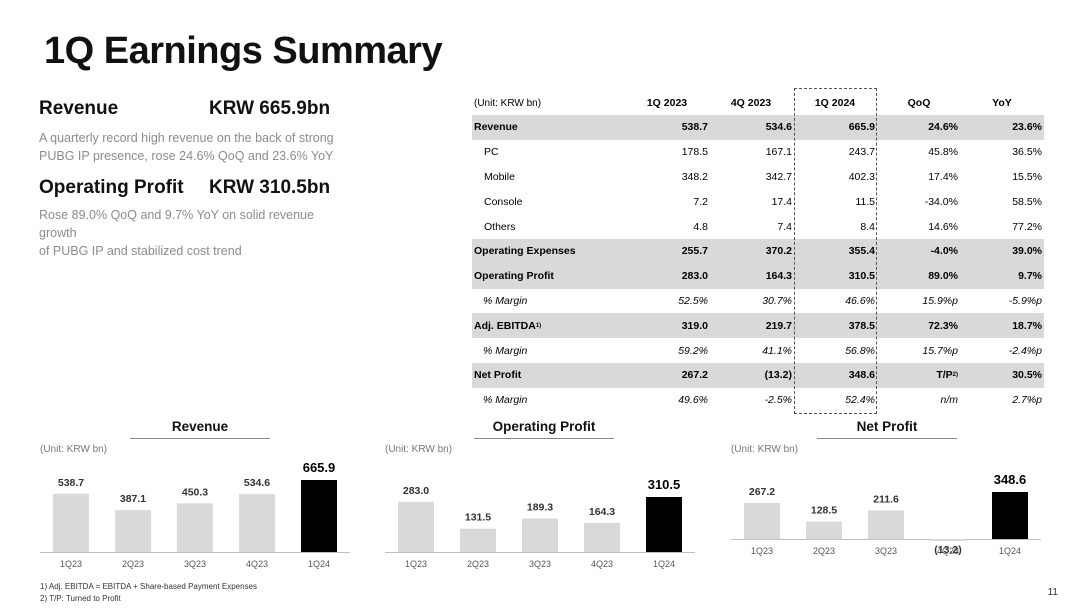  Describe the element at coordinates (1027, 325) in the screenshot. I see `table-cell-value: 18.7%` at that location.